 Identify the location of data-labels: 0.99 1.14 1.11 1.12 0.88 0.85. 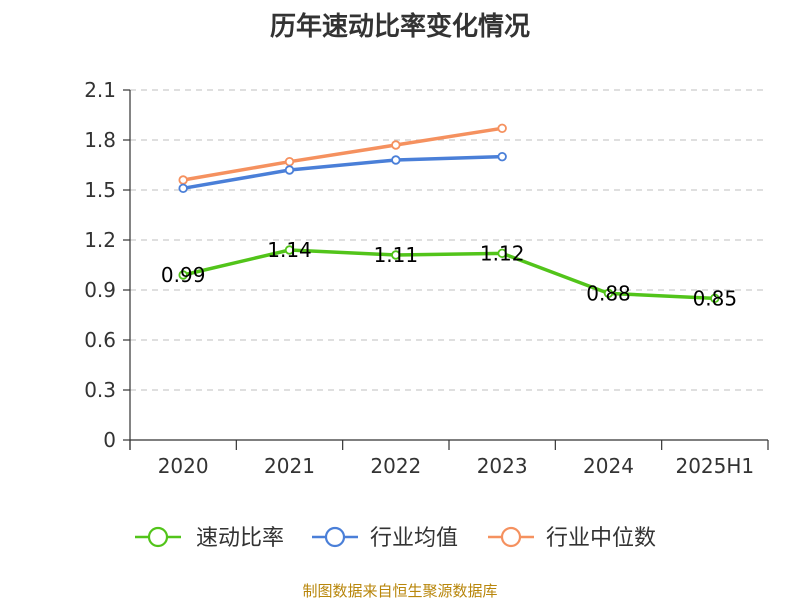
(449, 274).